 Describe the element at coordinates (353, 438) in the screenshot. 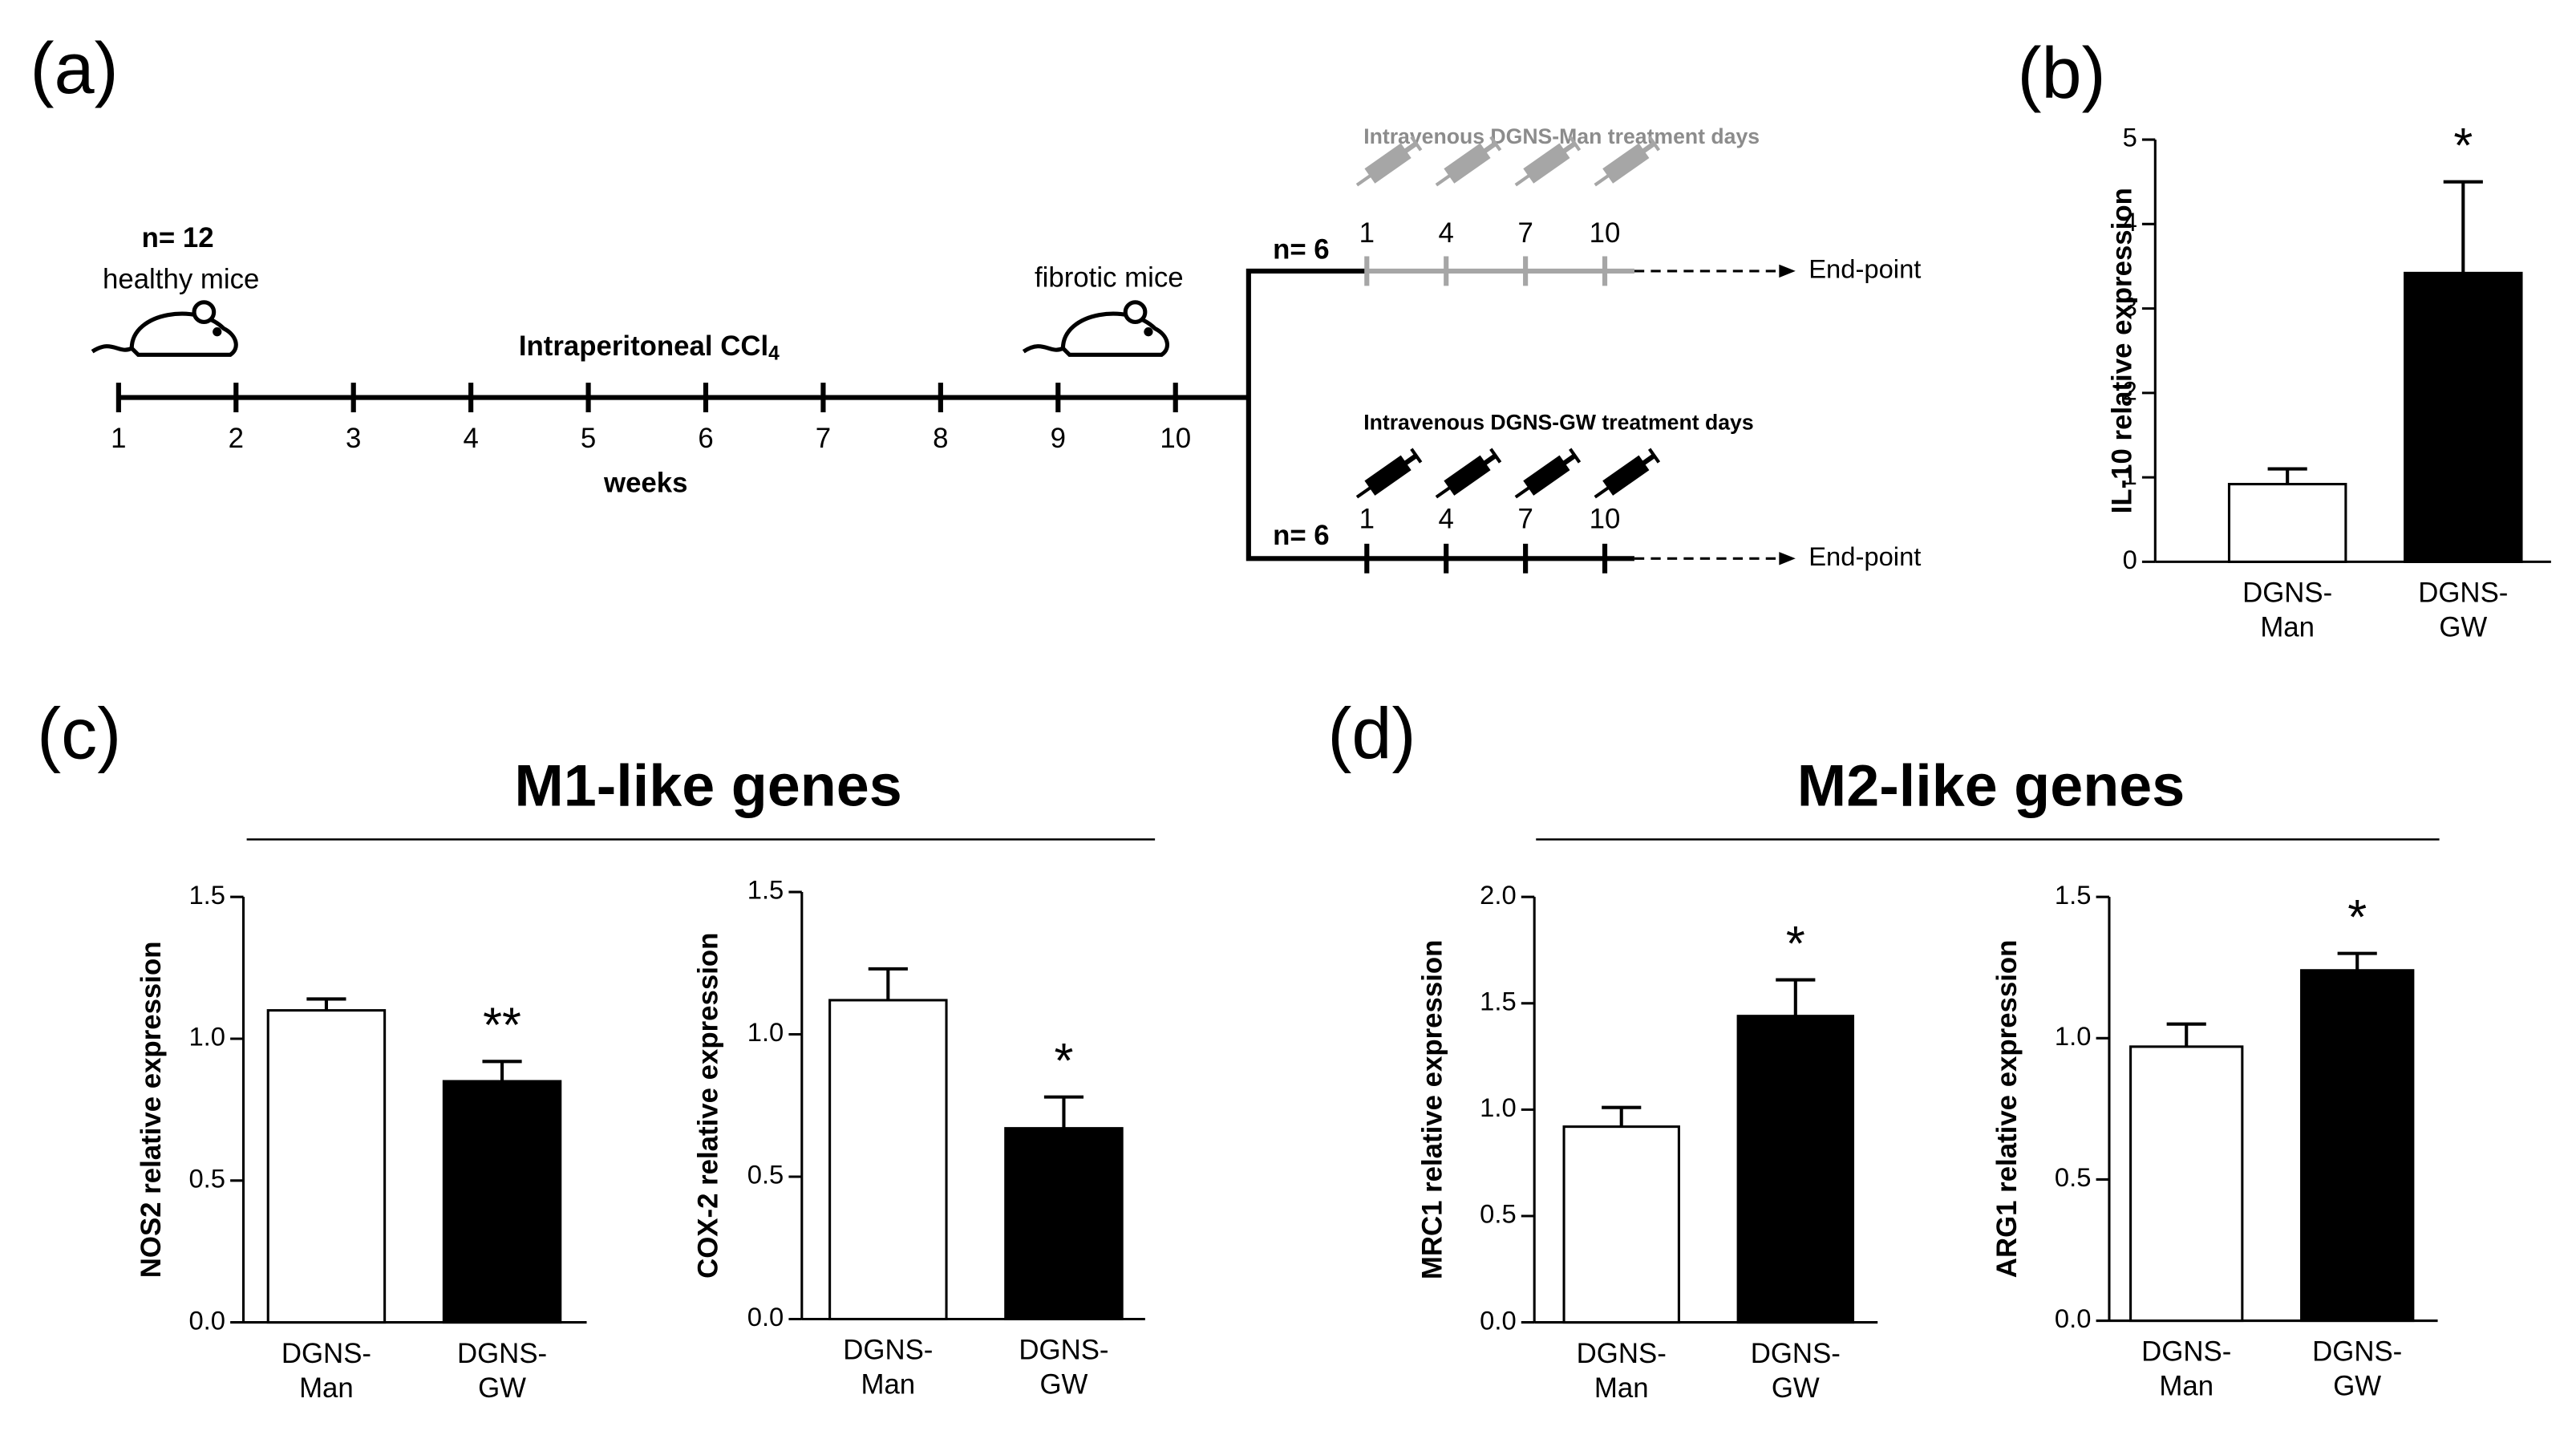

I see `week-label: 3` at that location.